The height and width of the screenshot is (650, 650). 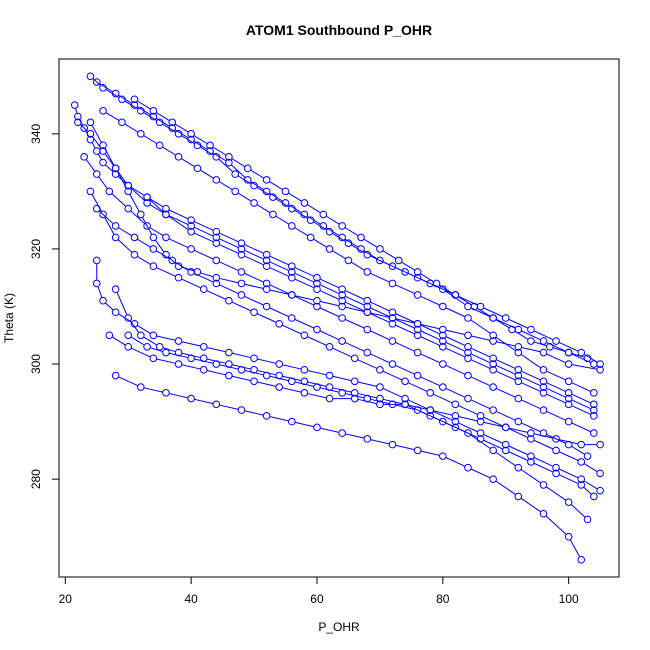 What do you see at coordinates (66, 599) in the screenshot?
I see `x-tick-label: 20` at bounding box center [66, 599].